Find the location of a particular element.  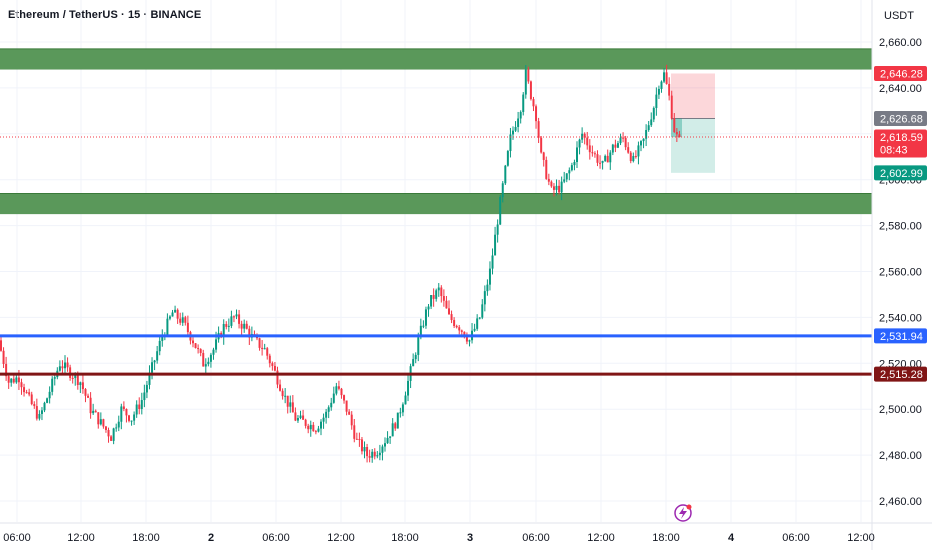

x-tick-label: 18:00 is located at coordinates (666, 538).